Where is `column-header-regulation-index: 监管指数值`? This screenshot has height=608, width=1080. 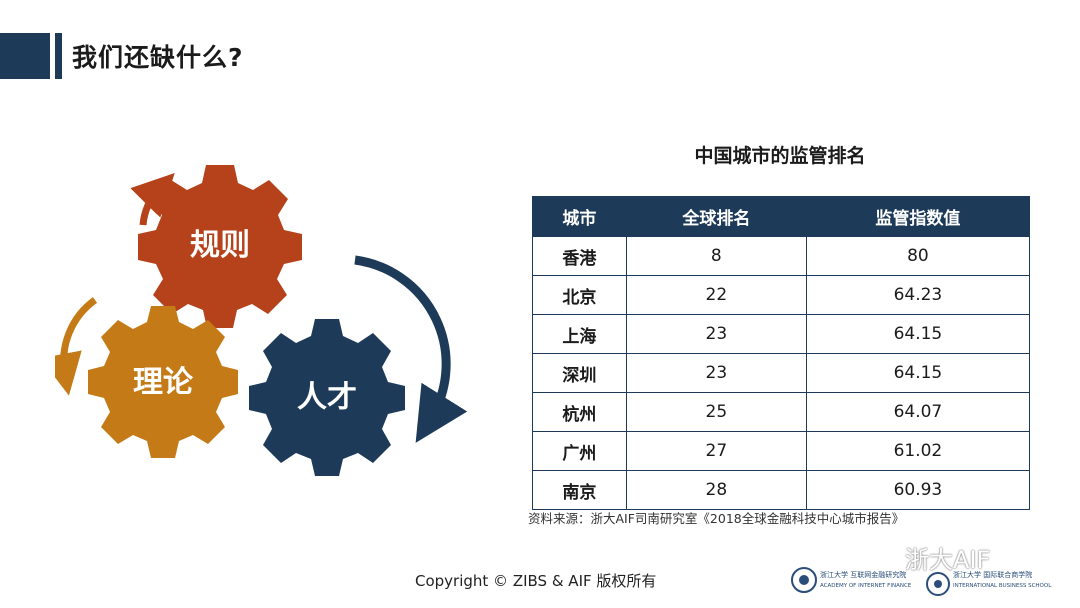 column-header-regulation-index: 监管指数值 is located at coordinates (918, 216).